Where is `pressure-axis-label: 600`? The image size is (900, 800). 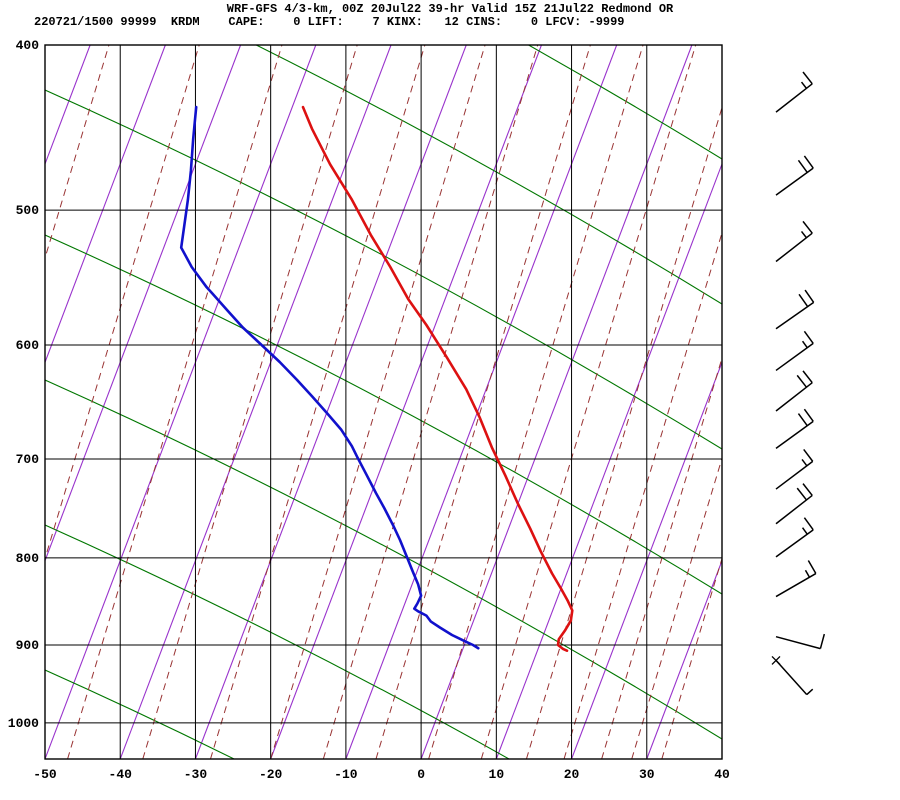 pressure-axis-label: 600 is located at coordinates (28, 345).